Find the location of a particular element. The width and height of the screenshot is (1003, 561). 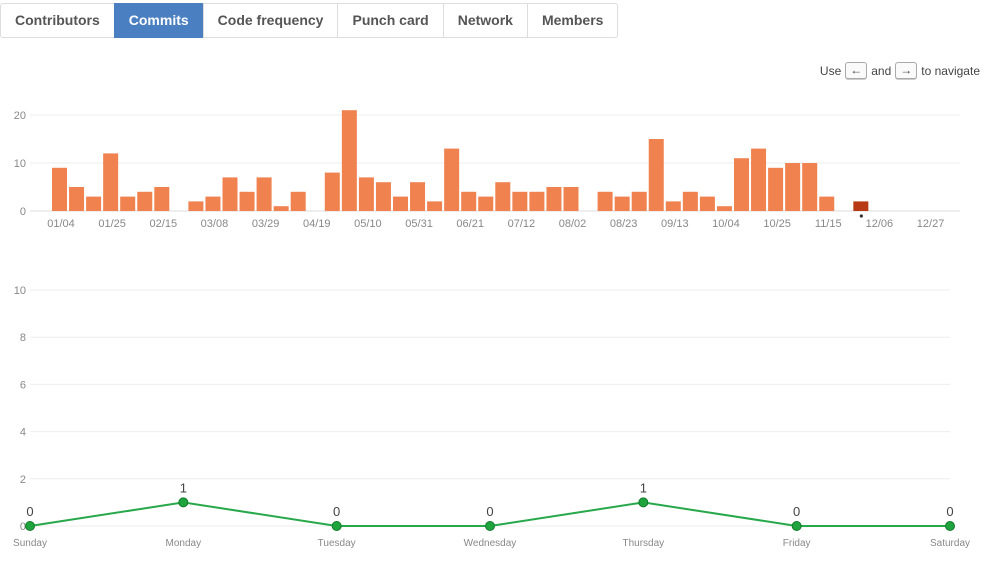

x-tick-label: 03/08 is located at coordinates (215, 224).